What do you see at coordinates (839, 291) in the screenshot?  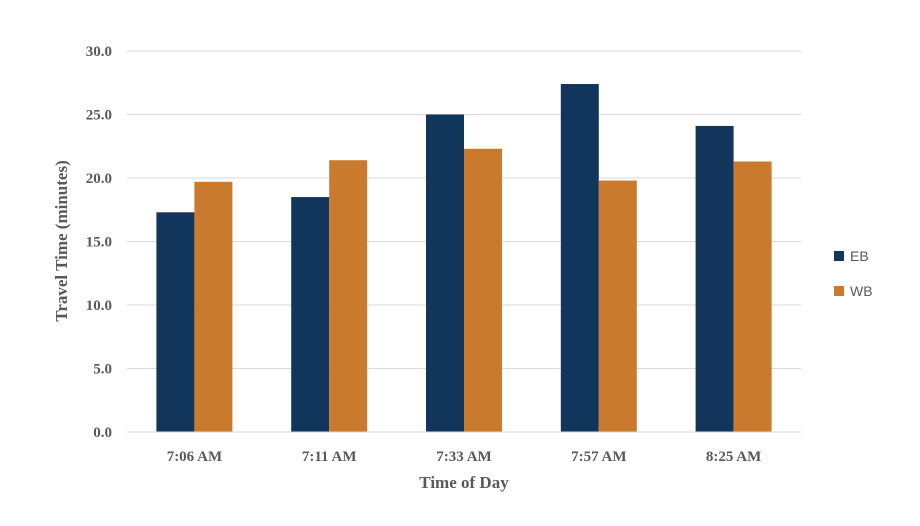 I see `legend-swatch-wb` at bounding box center [839, 291].